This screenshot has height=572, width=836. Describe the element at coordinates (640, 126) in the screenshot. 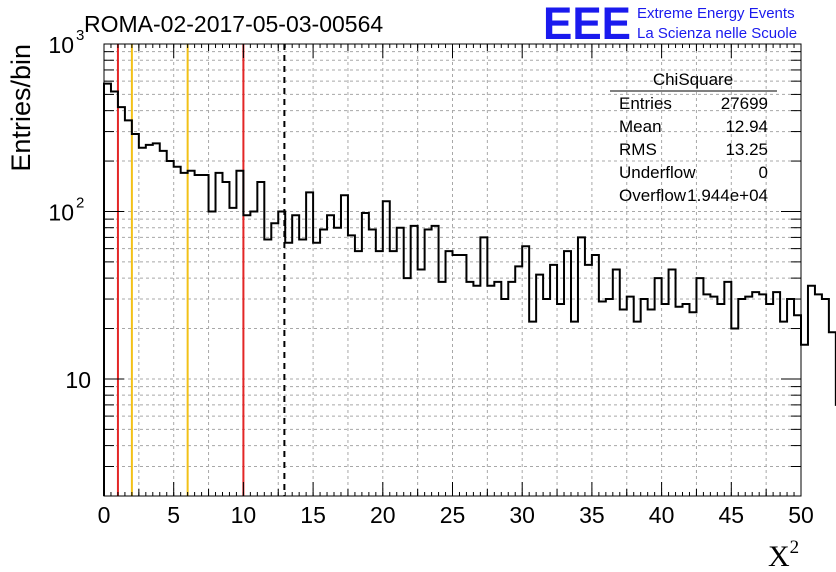

I see `stats-mean-label: Mean` at that location.